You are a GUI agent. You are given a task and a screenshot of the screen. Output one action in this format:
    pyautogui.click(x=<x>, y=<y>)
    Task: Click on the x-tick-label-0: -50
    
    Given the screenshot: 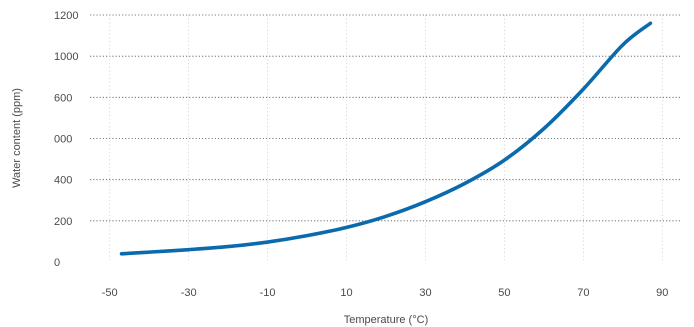 What is the action you would take?
    pyautogui.click(x=110, y=293)
    